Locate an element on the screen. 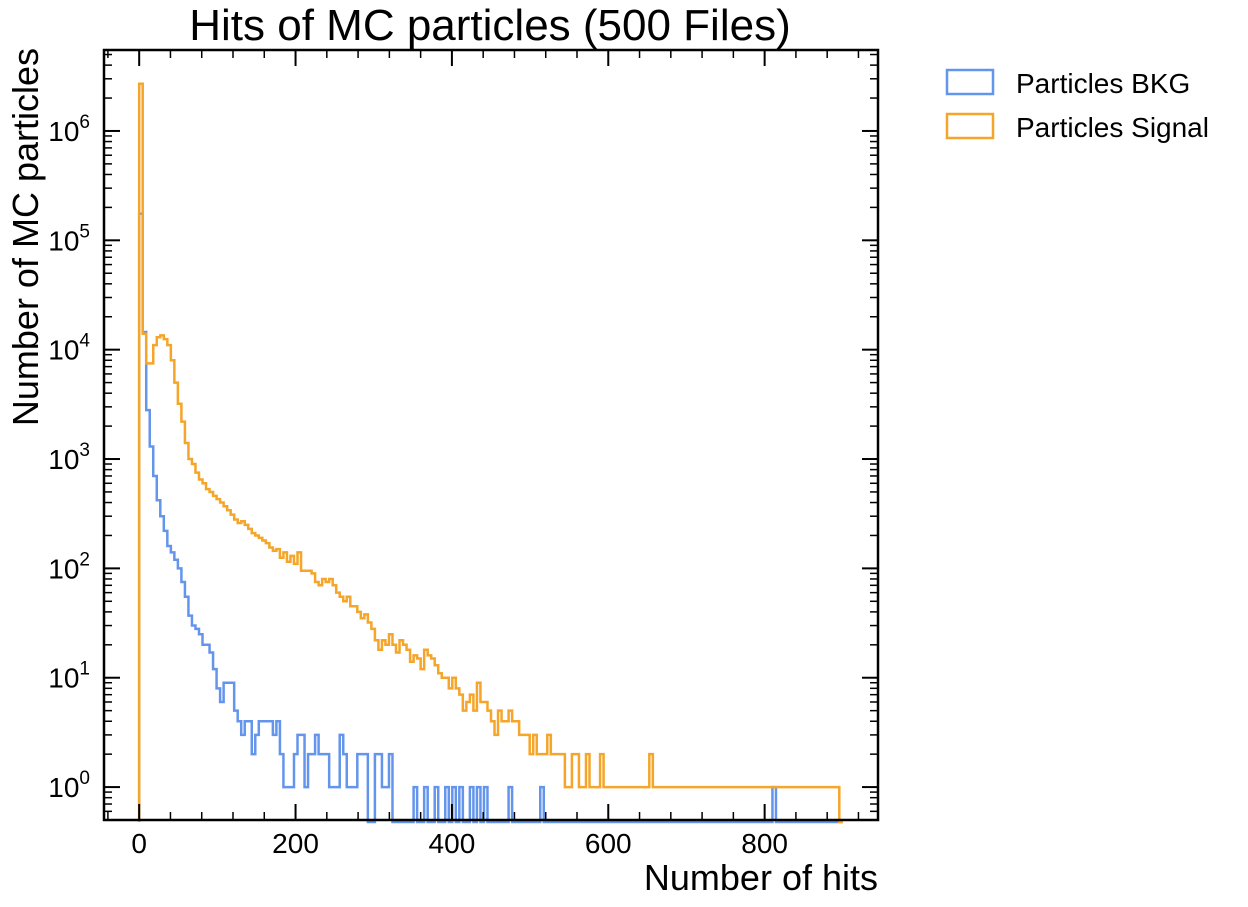 This screenshot has width=1248, height=907. chart-title: Hits of MC particles (500 Files) is located at coordinates (489, 25).